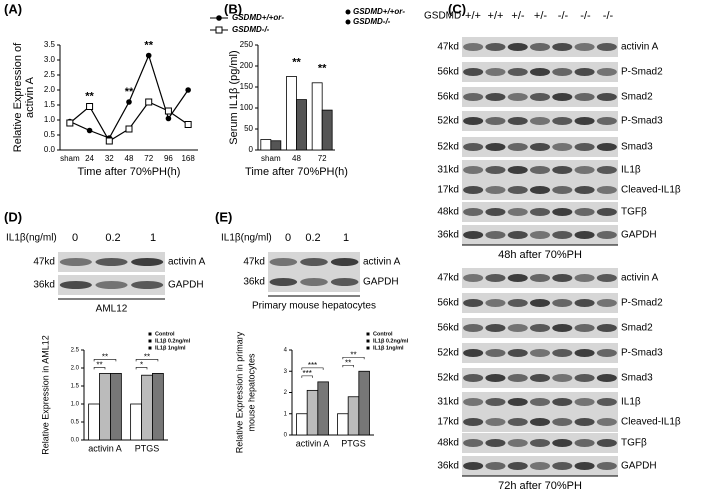 The image size is (709, 492). What do you see at coordinates (496, 16) in the screenshot?
I see `lane-label: +/+` at bounding box center [496, 16].